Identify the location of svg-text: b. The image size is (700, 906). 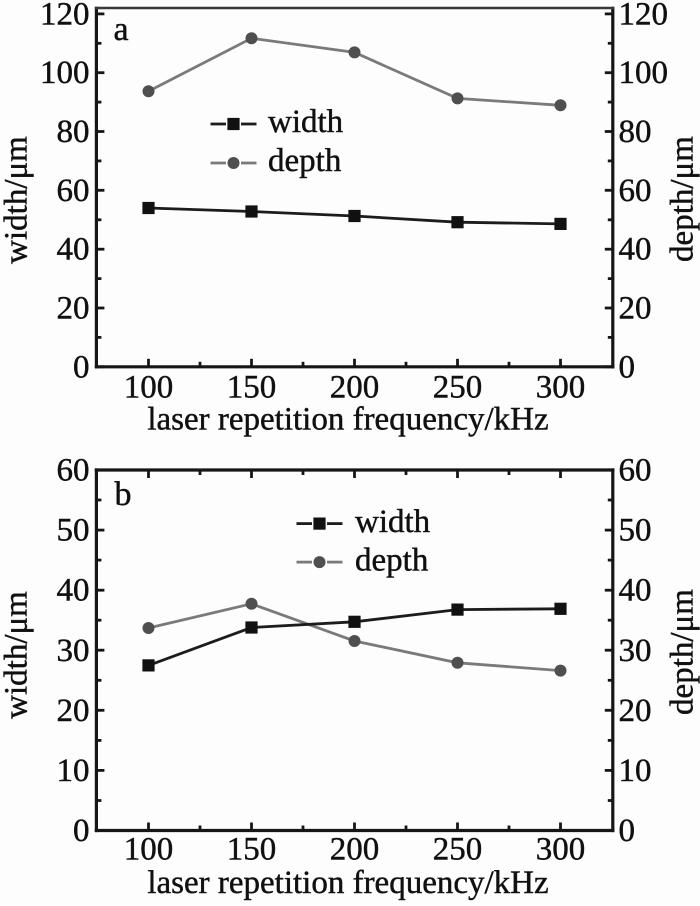
(123, 494).